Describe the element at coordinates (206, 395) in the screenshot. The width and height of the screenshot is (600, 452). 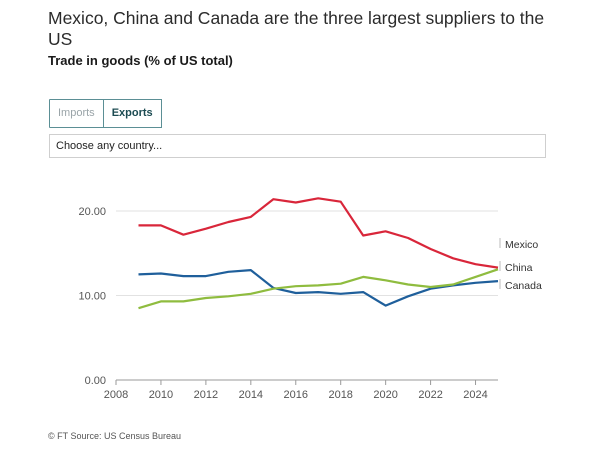
I see `x-tick-label: 2012` at that location.